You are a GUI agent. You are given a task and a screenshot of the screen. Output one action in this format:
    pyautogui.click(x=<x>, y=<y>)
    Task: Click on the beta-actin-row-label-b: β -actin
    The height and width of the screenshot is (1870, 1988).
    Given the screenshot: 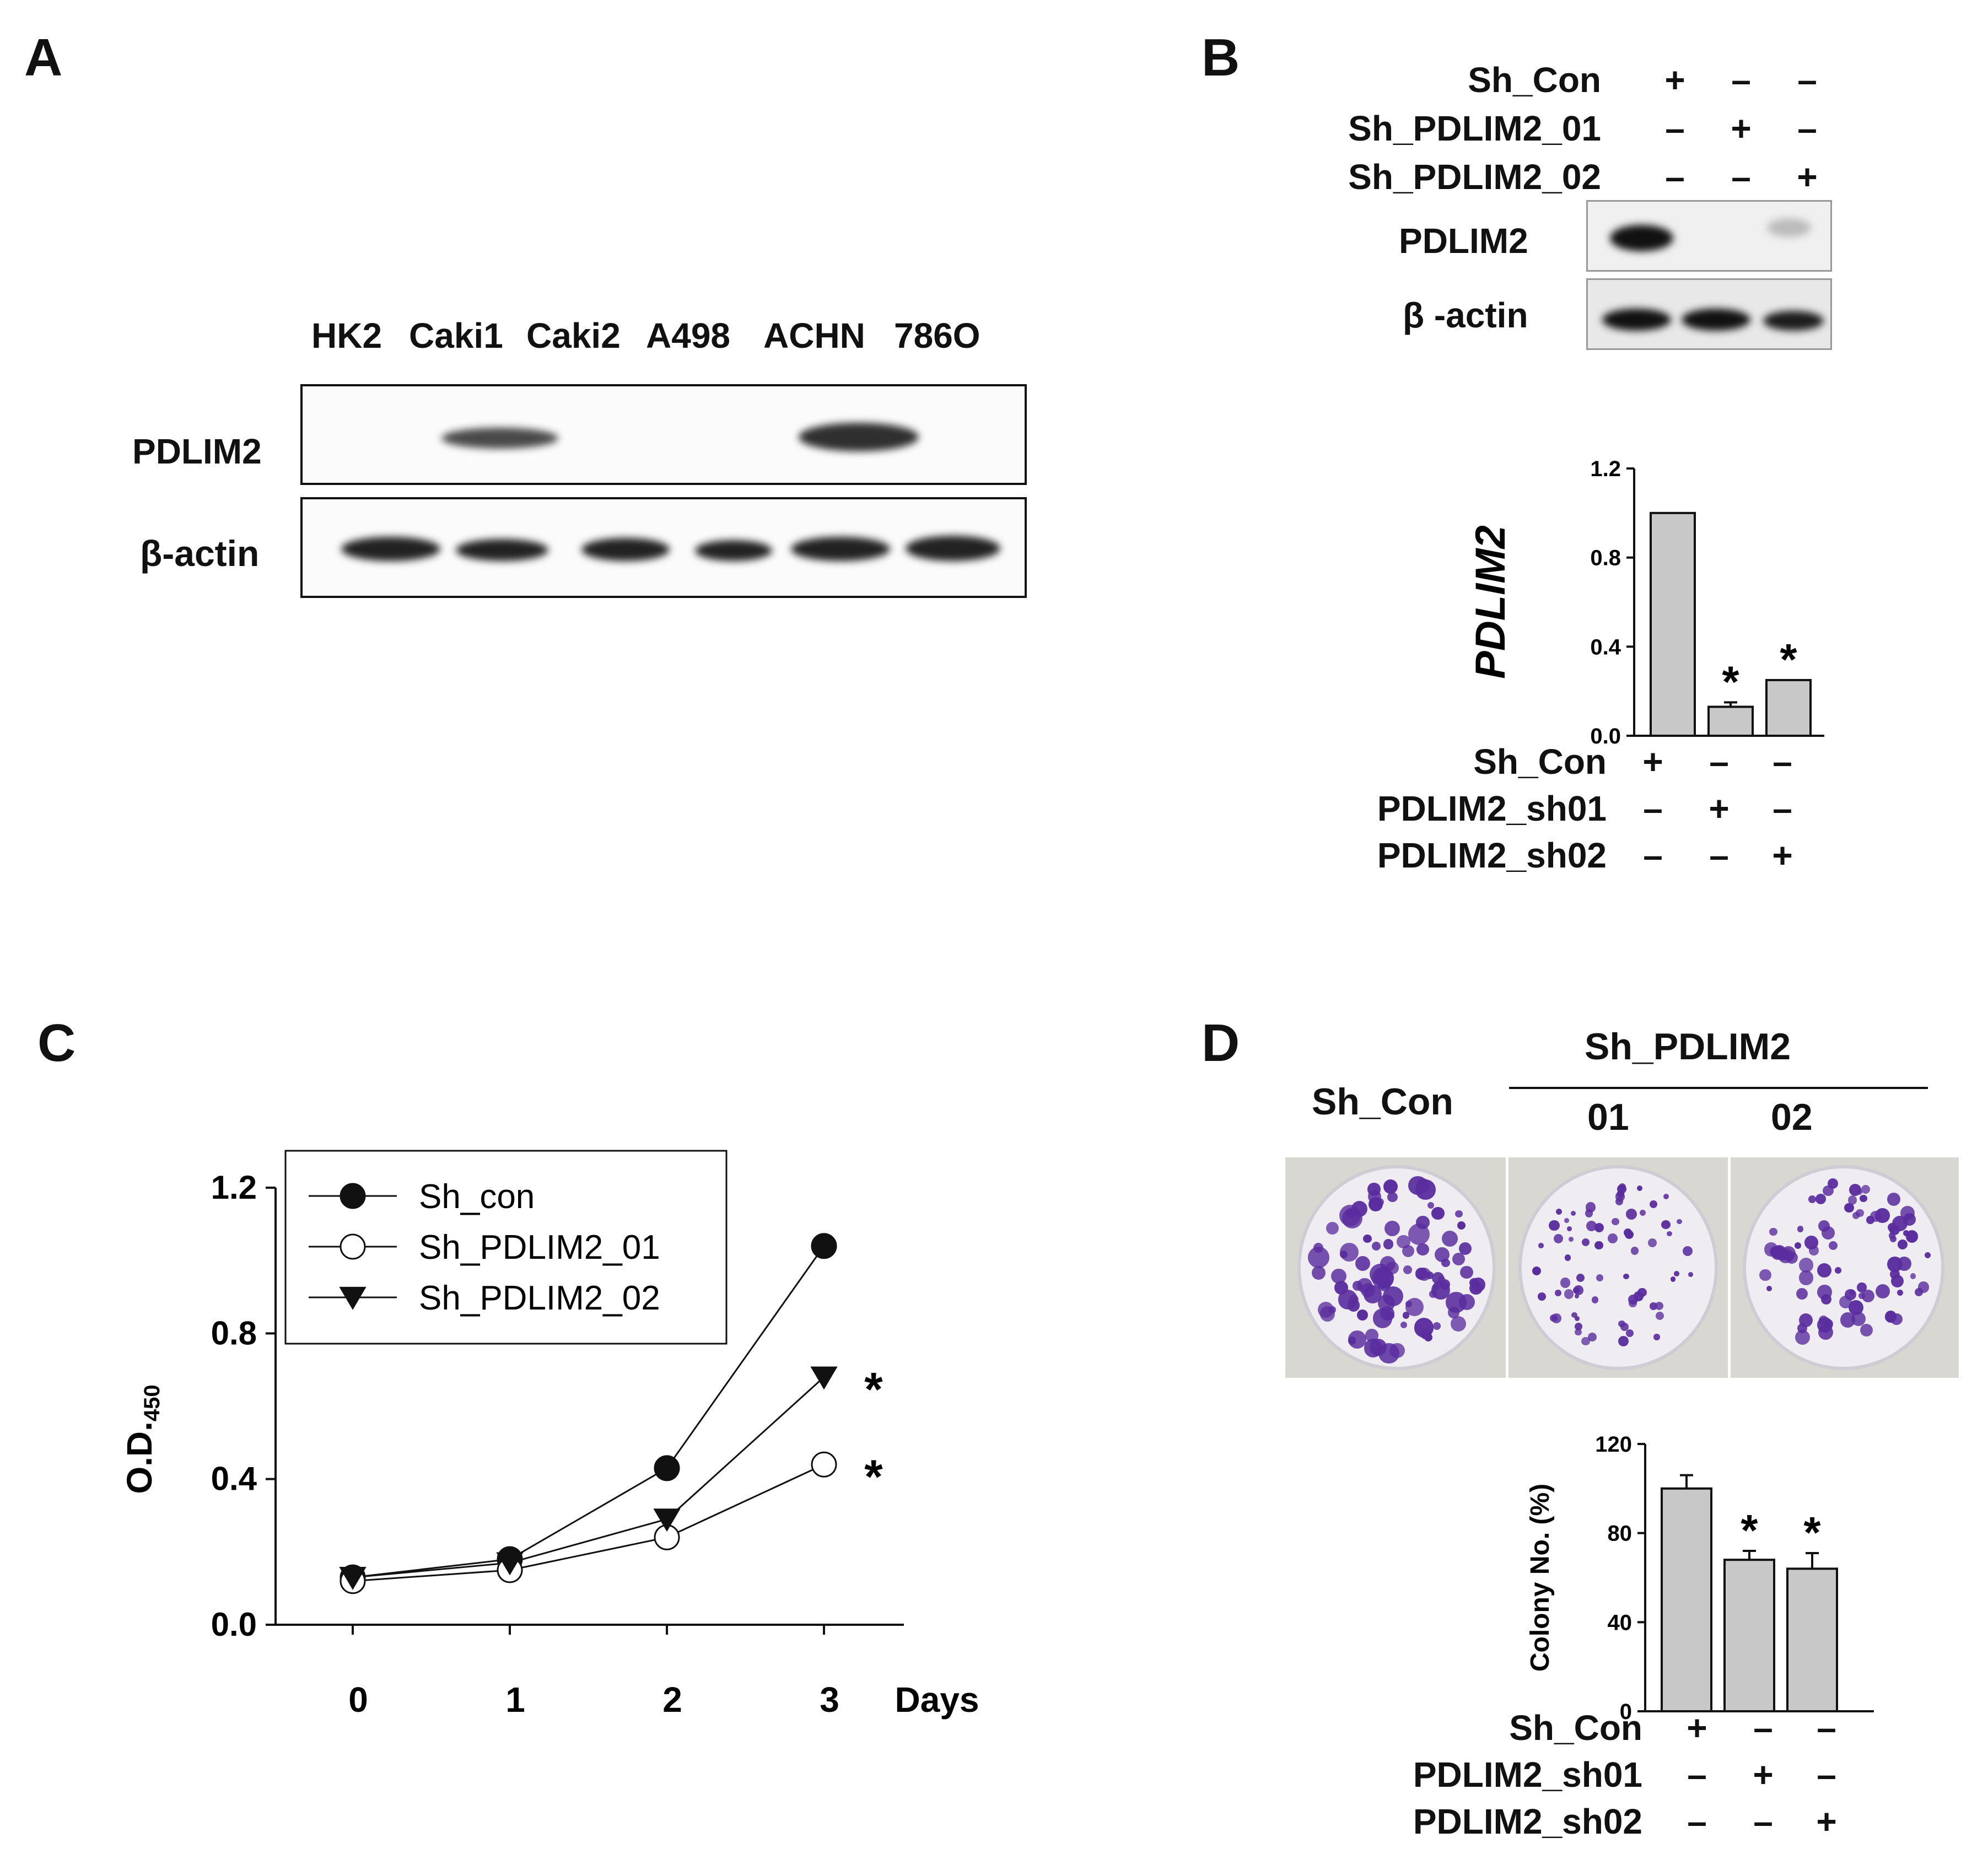 What is the action you would take?
    pyautogui.click(x=1465, y=315)
    